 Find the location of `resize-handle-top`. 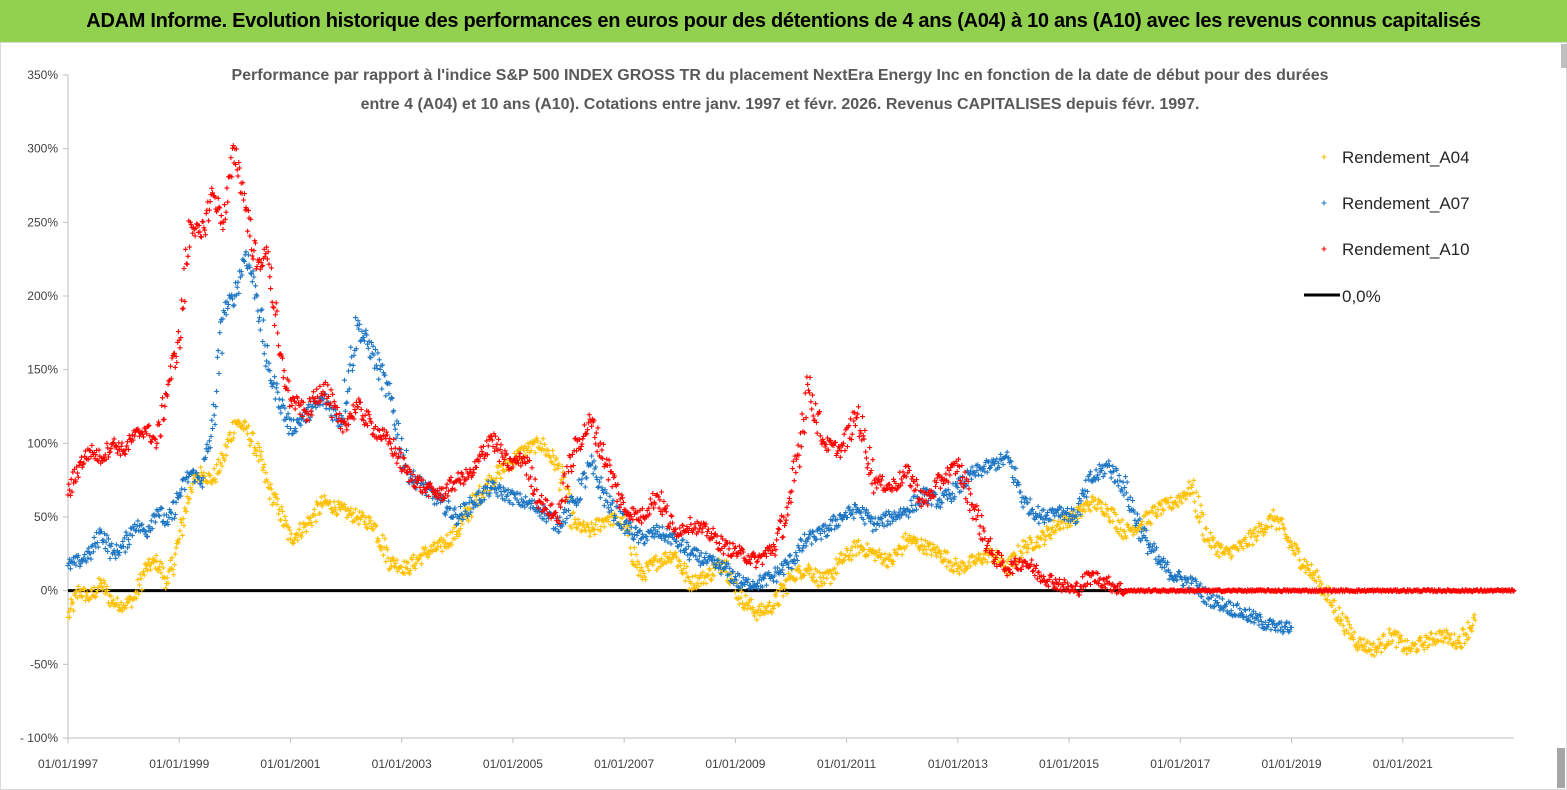

resize-handle-top is located at coordinates (1564, 56).